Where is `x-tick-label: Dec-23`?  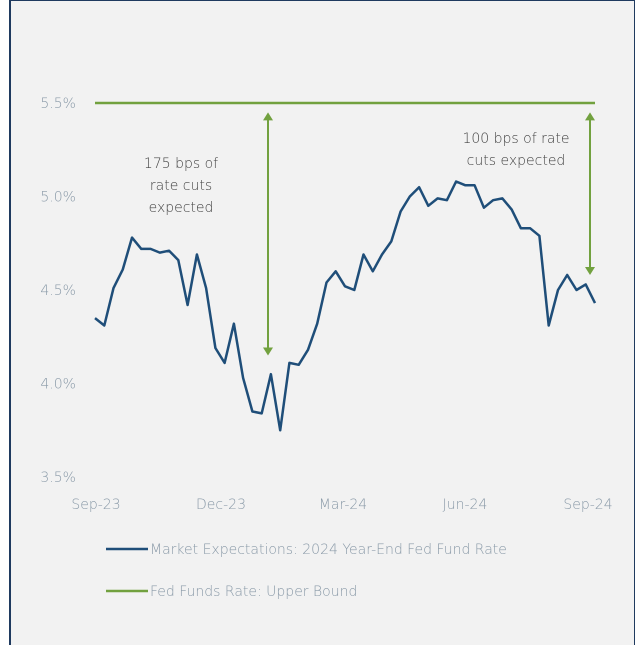
x-tick-label: Dec-23 is located at coordinates (221, 505).